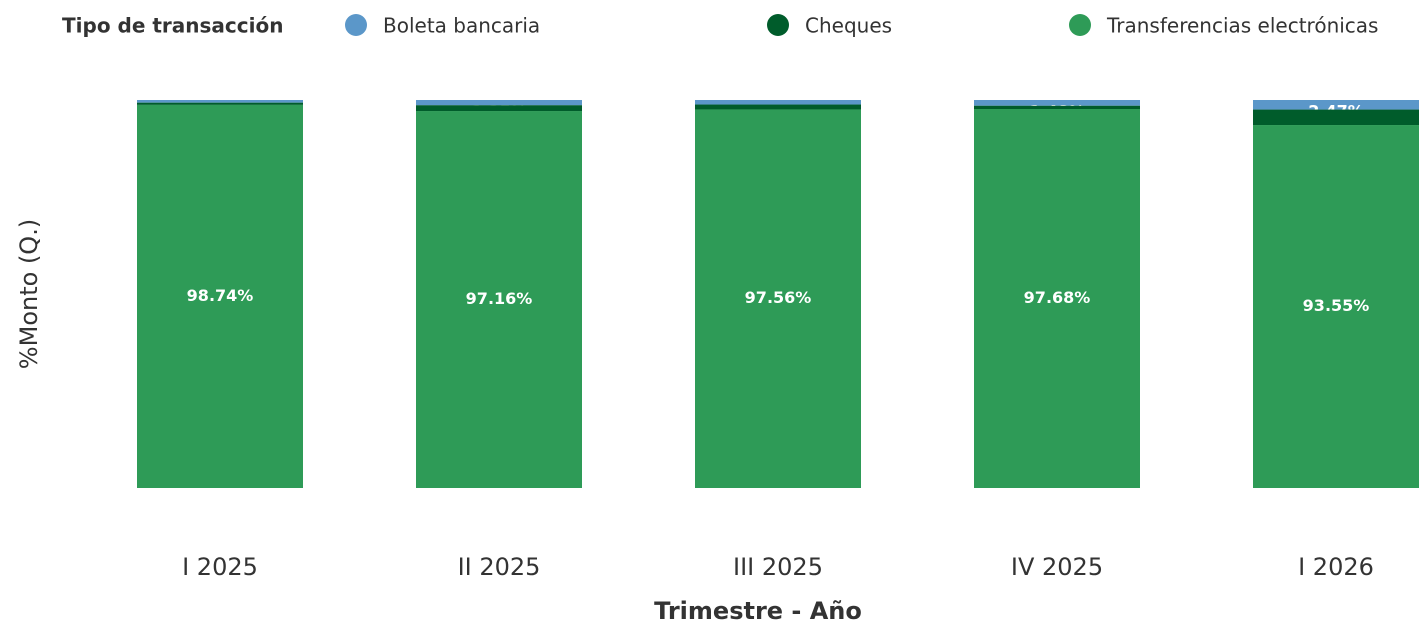  Describe the element at coordinates (758, 611) in the screenshot. I see `x-axis-label: Trimestre - Año` at that location.